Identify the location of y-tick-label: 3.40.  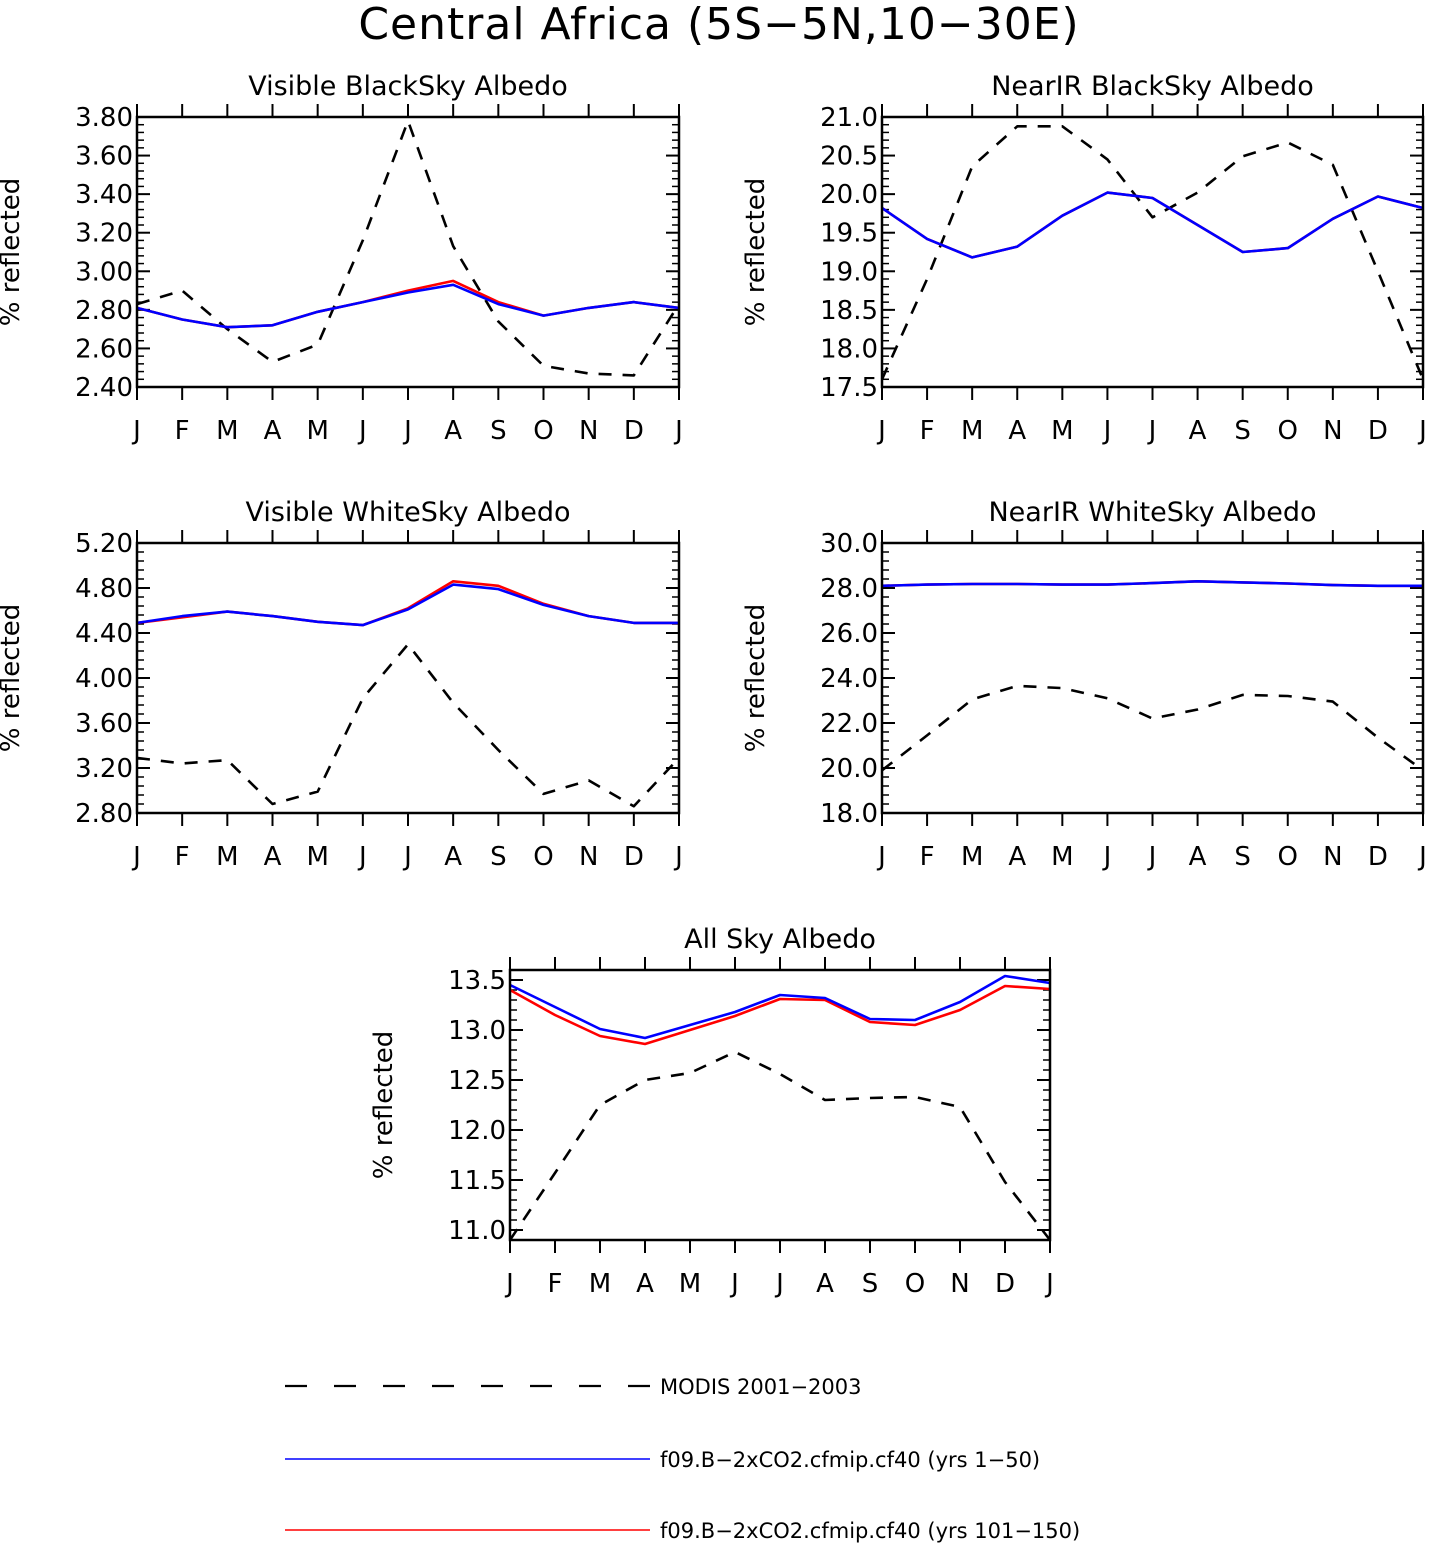
(104, 195).